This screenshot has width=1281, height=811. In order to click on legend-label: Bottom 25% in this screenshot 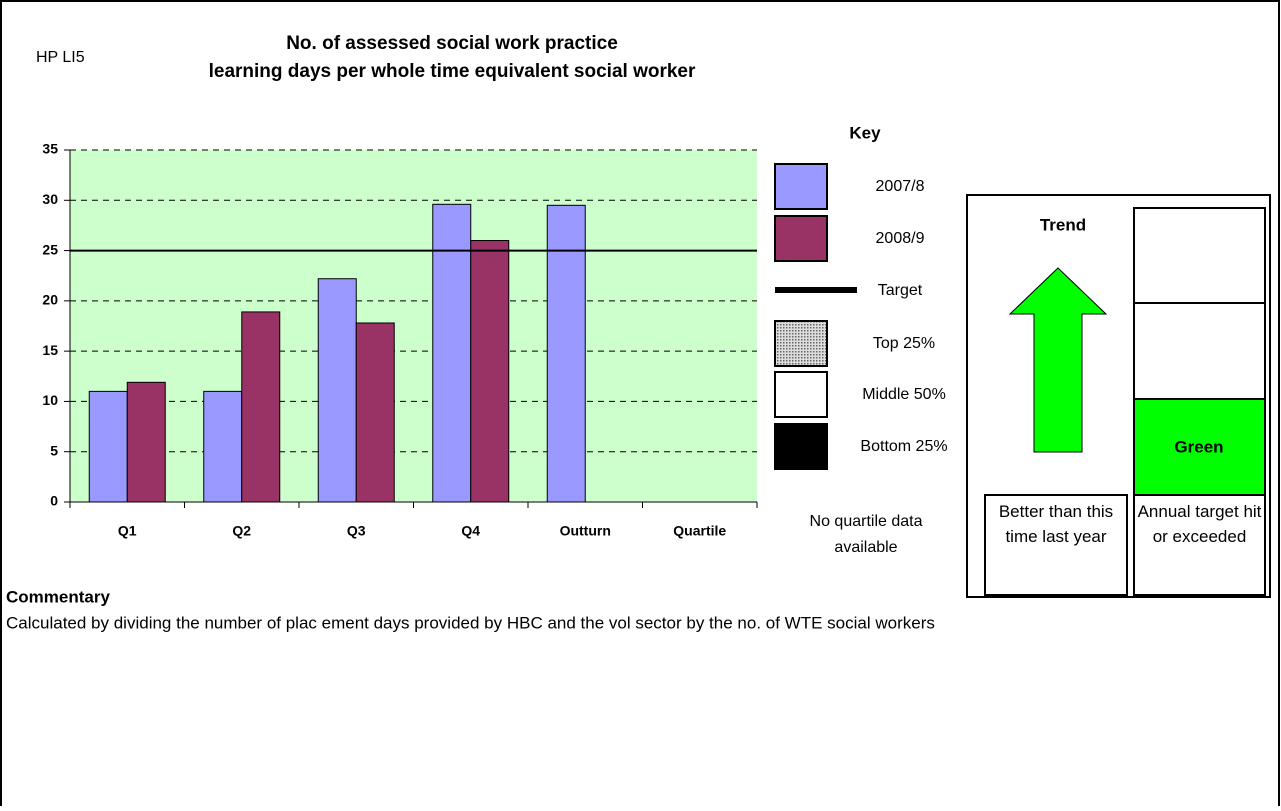, I will do `click(903, 446)`.